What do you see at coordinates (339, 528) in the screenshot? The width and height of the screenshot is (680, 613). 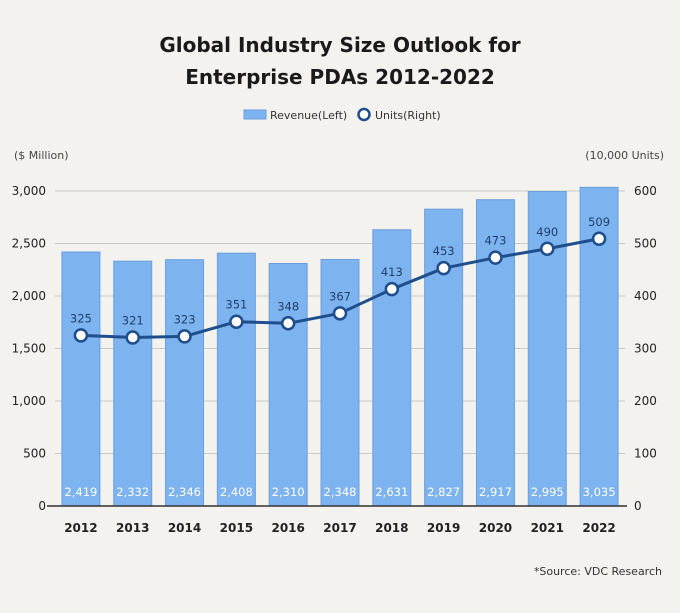 I see `x-tick-label-2017: 2017` at bounding box center [339, 528].